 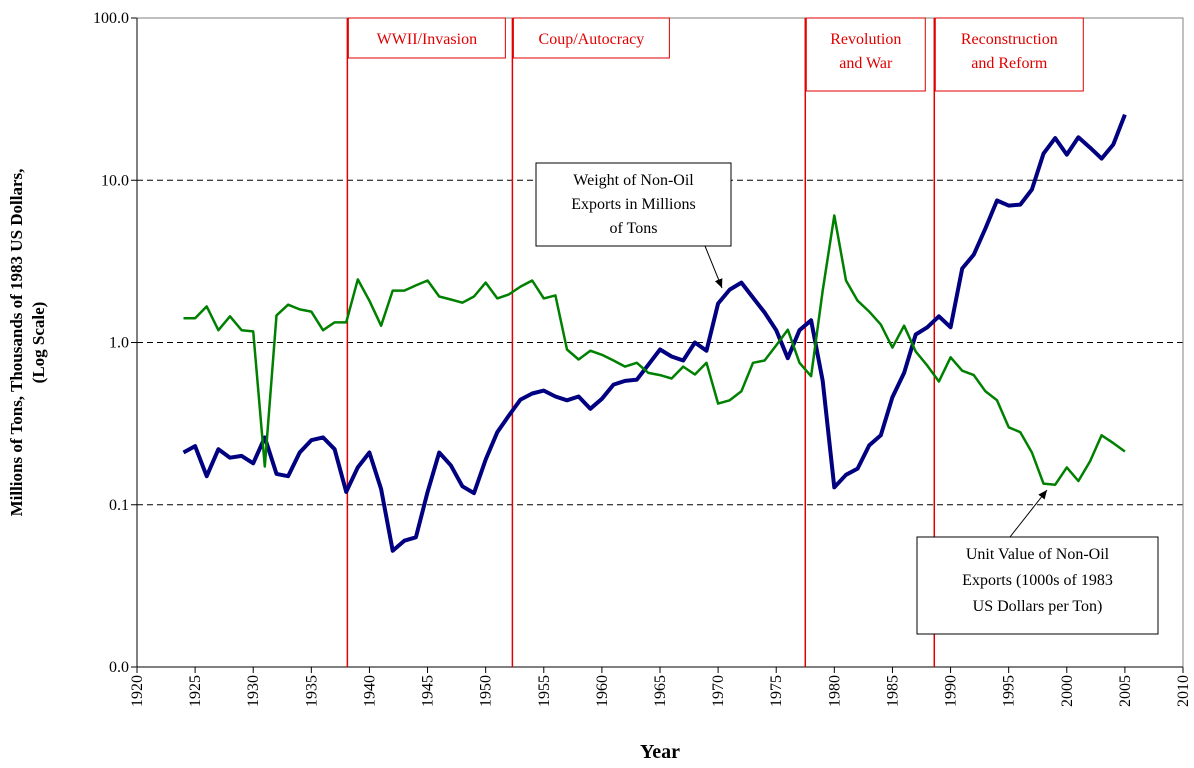 I want to click on period-label: Coup/Autocracy, so click(x=592, y=39).